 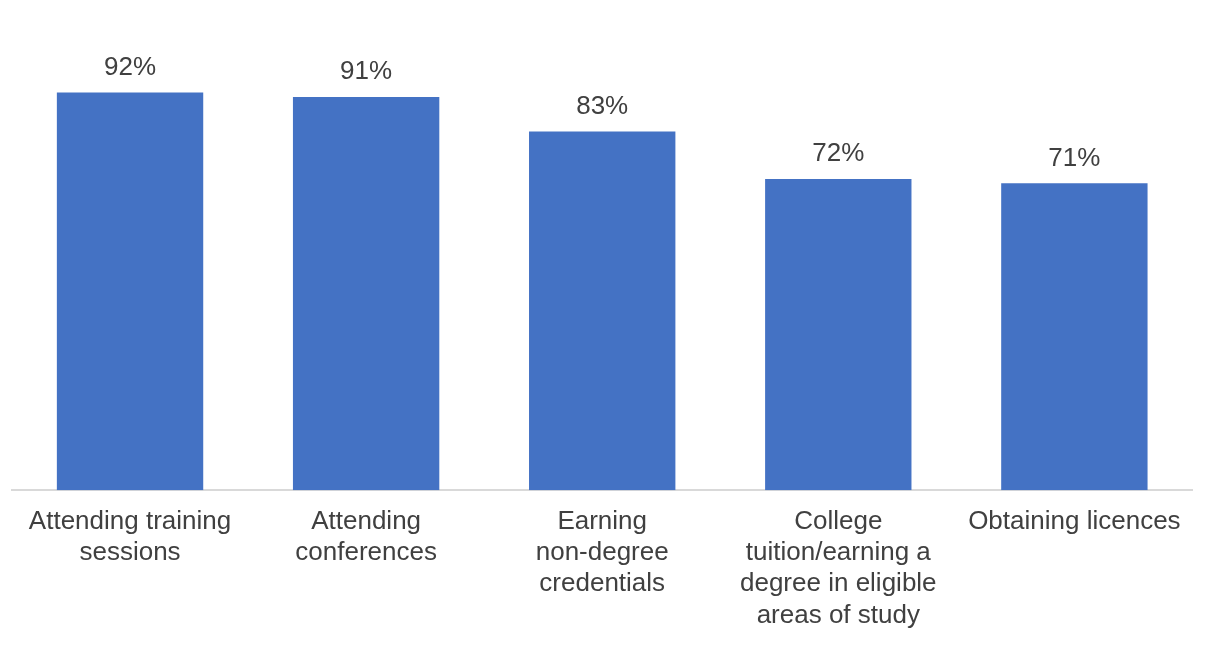 What do you see at coordinates (838, 566) in the screenshot?
I see `x-tick-label: College tuition/earning a degree in eligible areas of study` at bounding box center [838, 566].